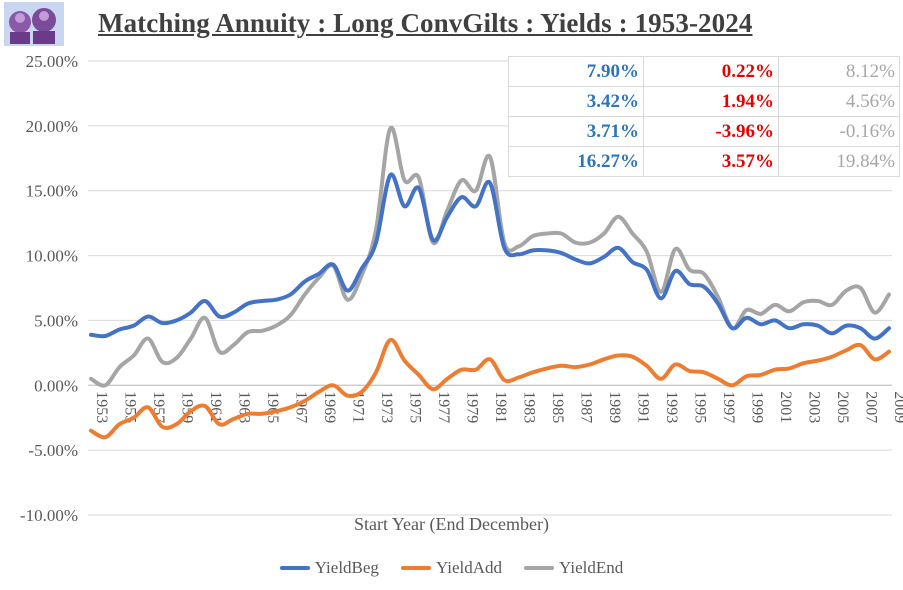 This screenshot has width=903, height=590. I want to click on legend-item-yieldbeg: YieldBeg, so click(329, 568).